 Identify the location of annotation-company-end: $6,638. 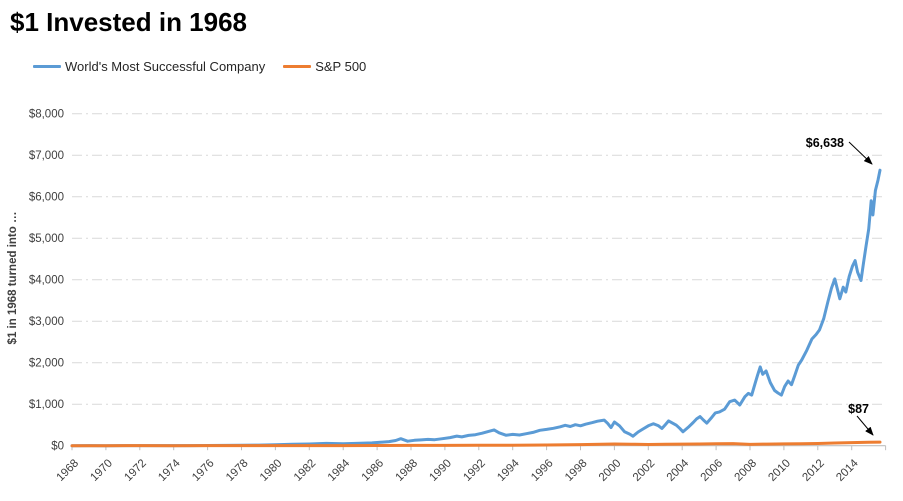
(839, 150).